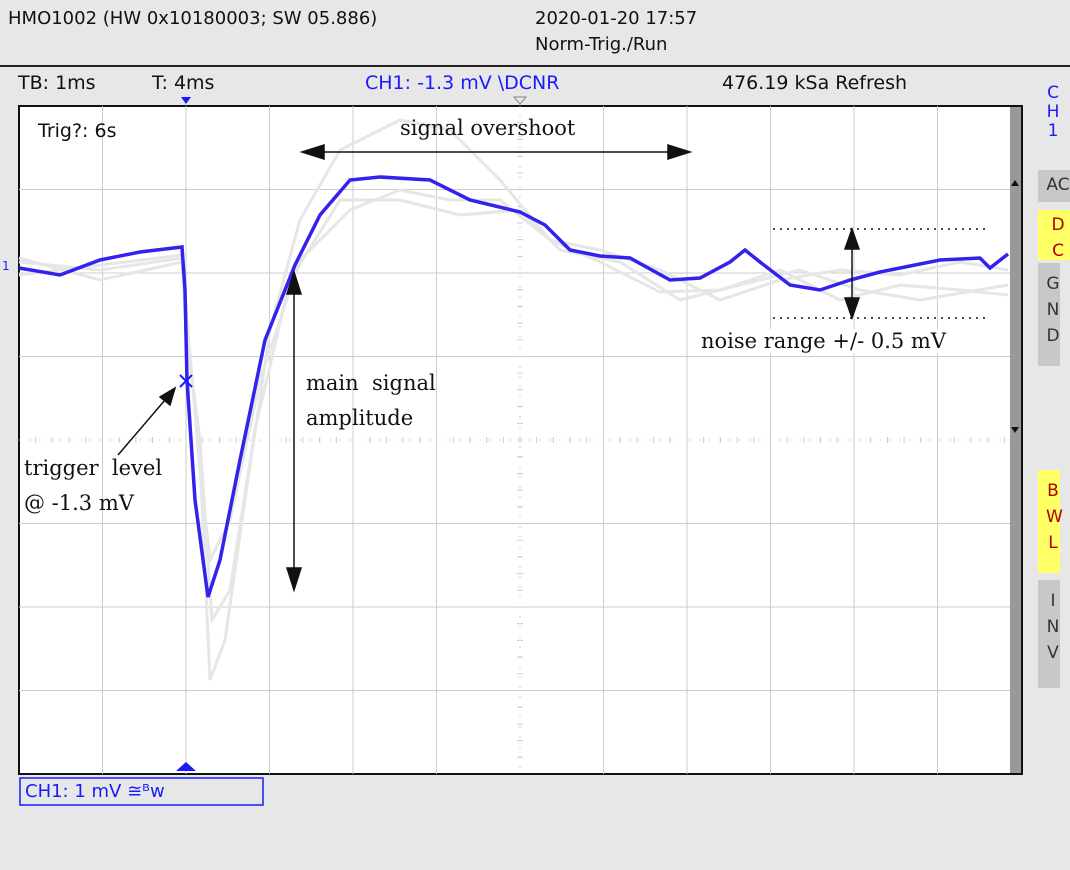  I want to click on header-line, so click(535, 66).